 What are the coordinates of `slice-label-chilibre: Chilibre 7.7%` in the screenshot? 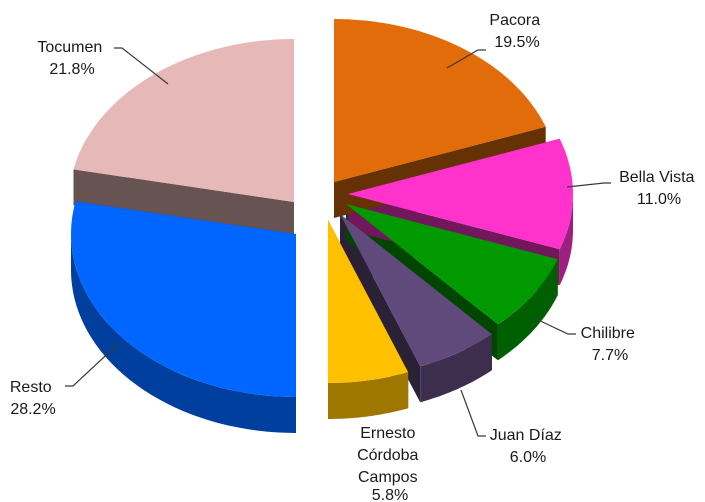 It's located at (610, 344).